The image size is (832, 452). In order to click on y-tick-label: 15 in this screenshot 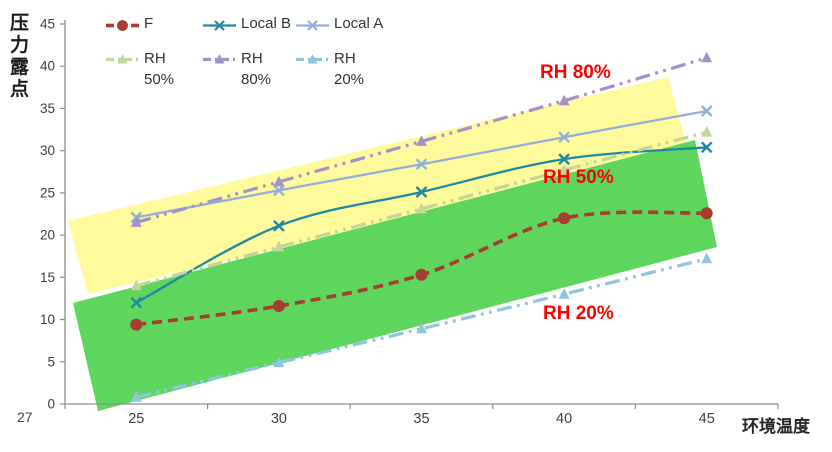, I will do `click(47, 277)`.